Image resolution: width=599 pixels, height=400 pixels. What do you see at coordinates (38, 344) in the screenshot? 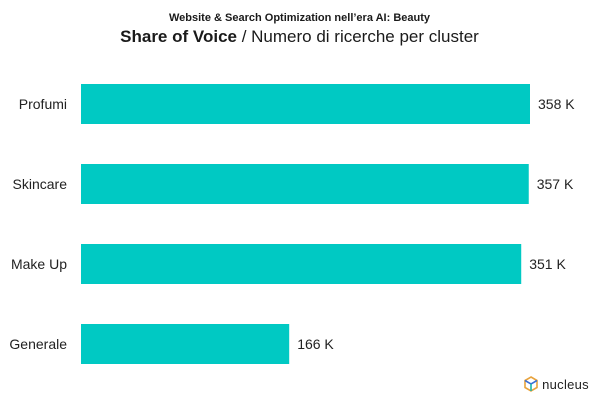
I see `category-label: Generale` at bounding box center [38, 344].